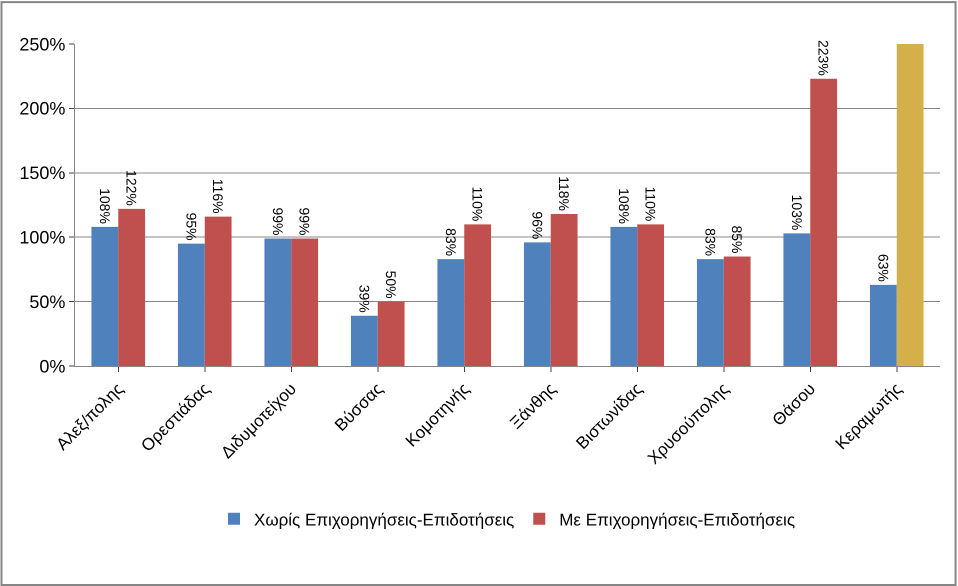 The width and height of the screenshot is (958, 586). I want to click on data-label: 103%, so click(796, 212).